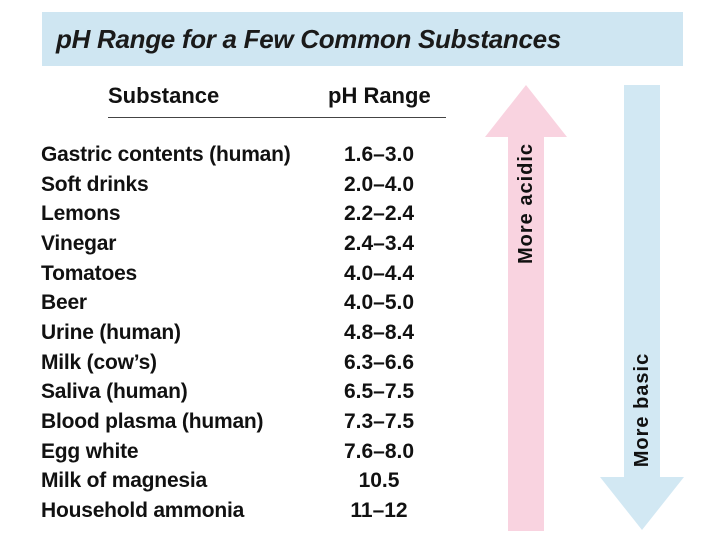 The height and width of the screenshot is (540, 720). Describe the element at coordinates (379, 451) in the screenshot. I see `ph-range-value: 7.6–8.0` at that location.